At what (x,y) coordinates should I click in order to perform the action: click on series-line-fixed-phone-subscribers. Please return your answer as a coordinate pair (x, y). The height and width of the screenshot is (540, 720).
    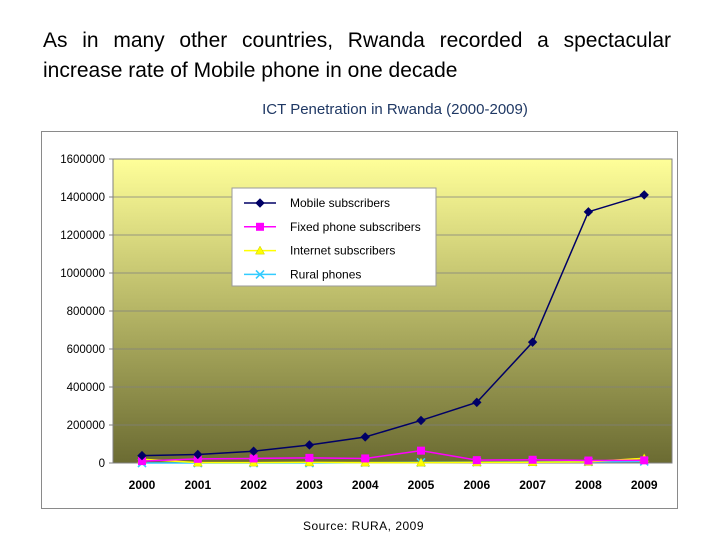
    Looking at the image, I should click on (393, 455).